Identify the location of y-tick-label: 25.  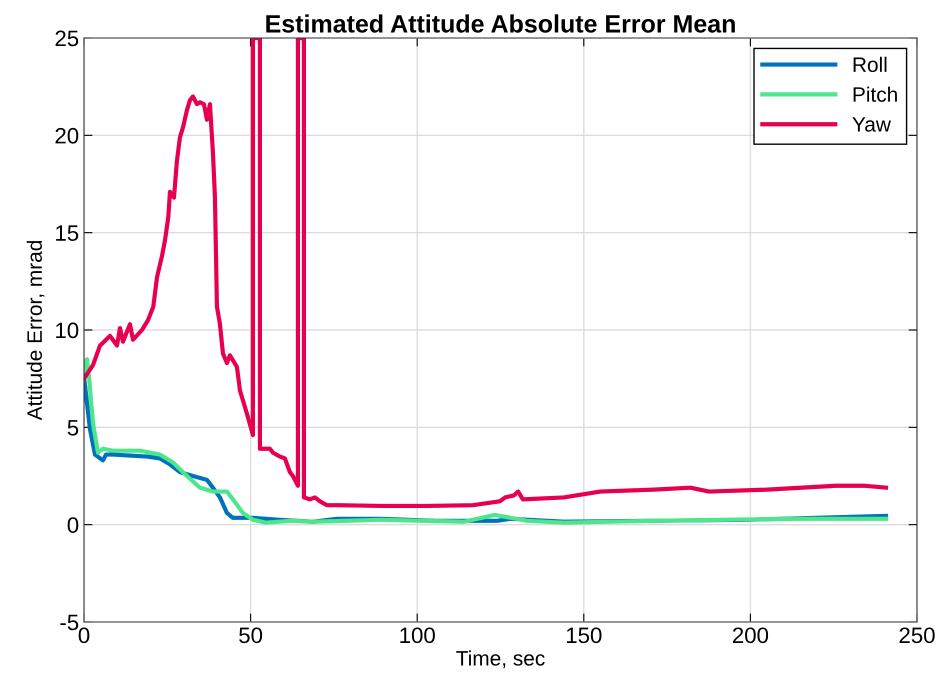
(67, 38).